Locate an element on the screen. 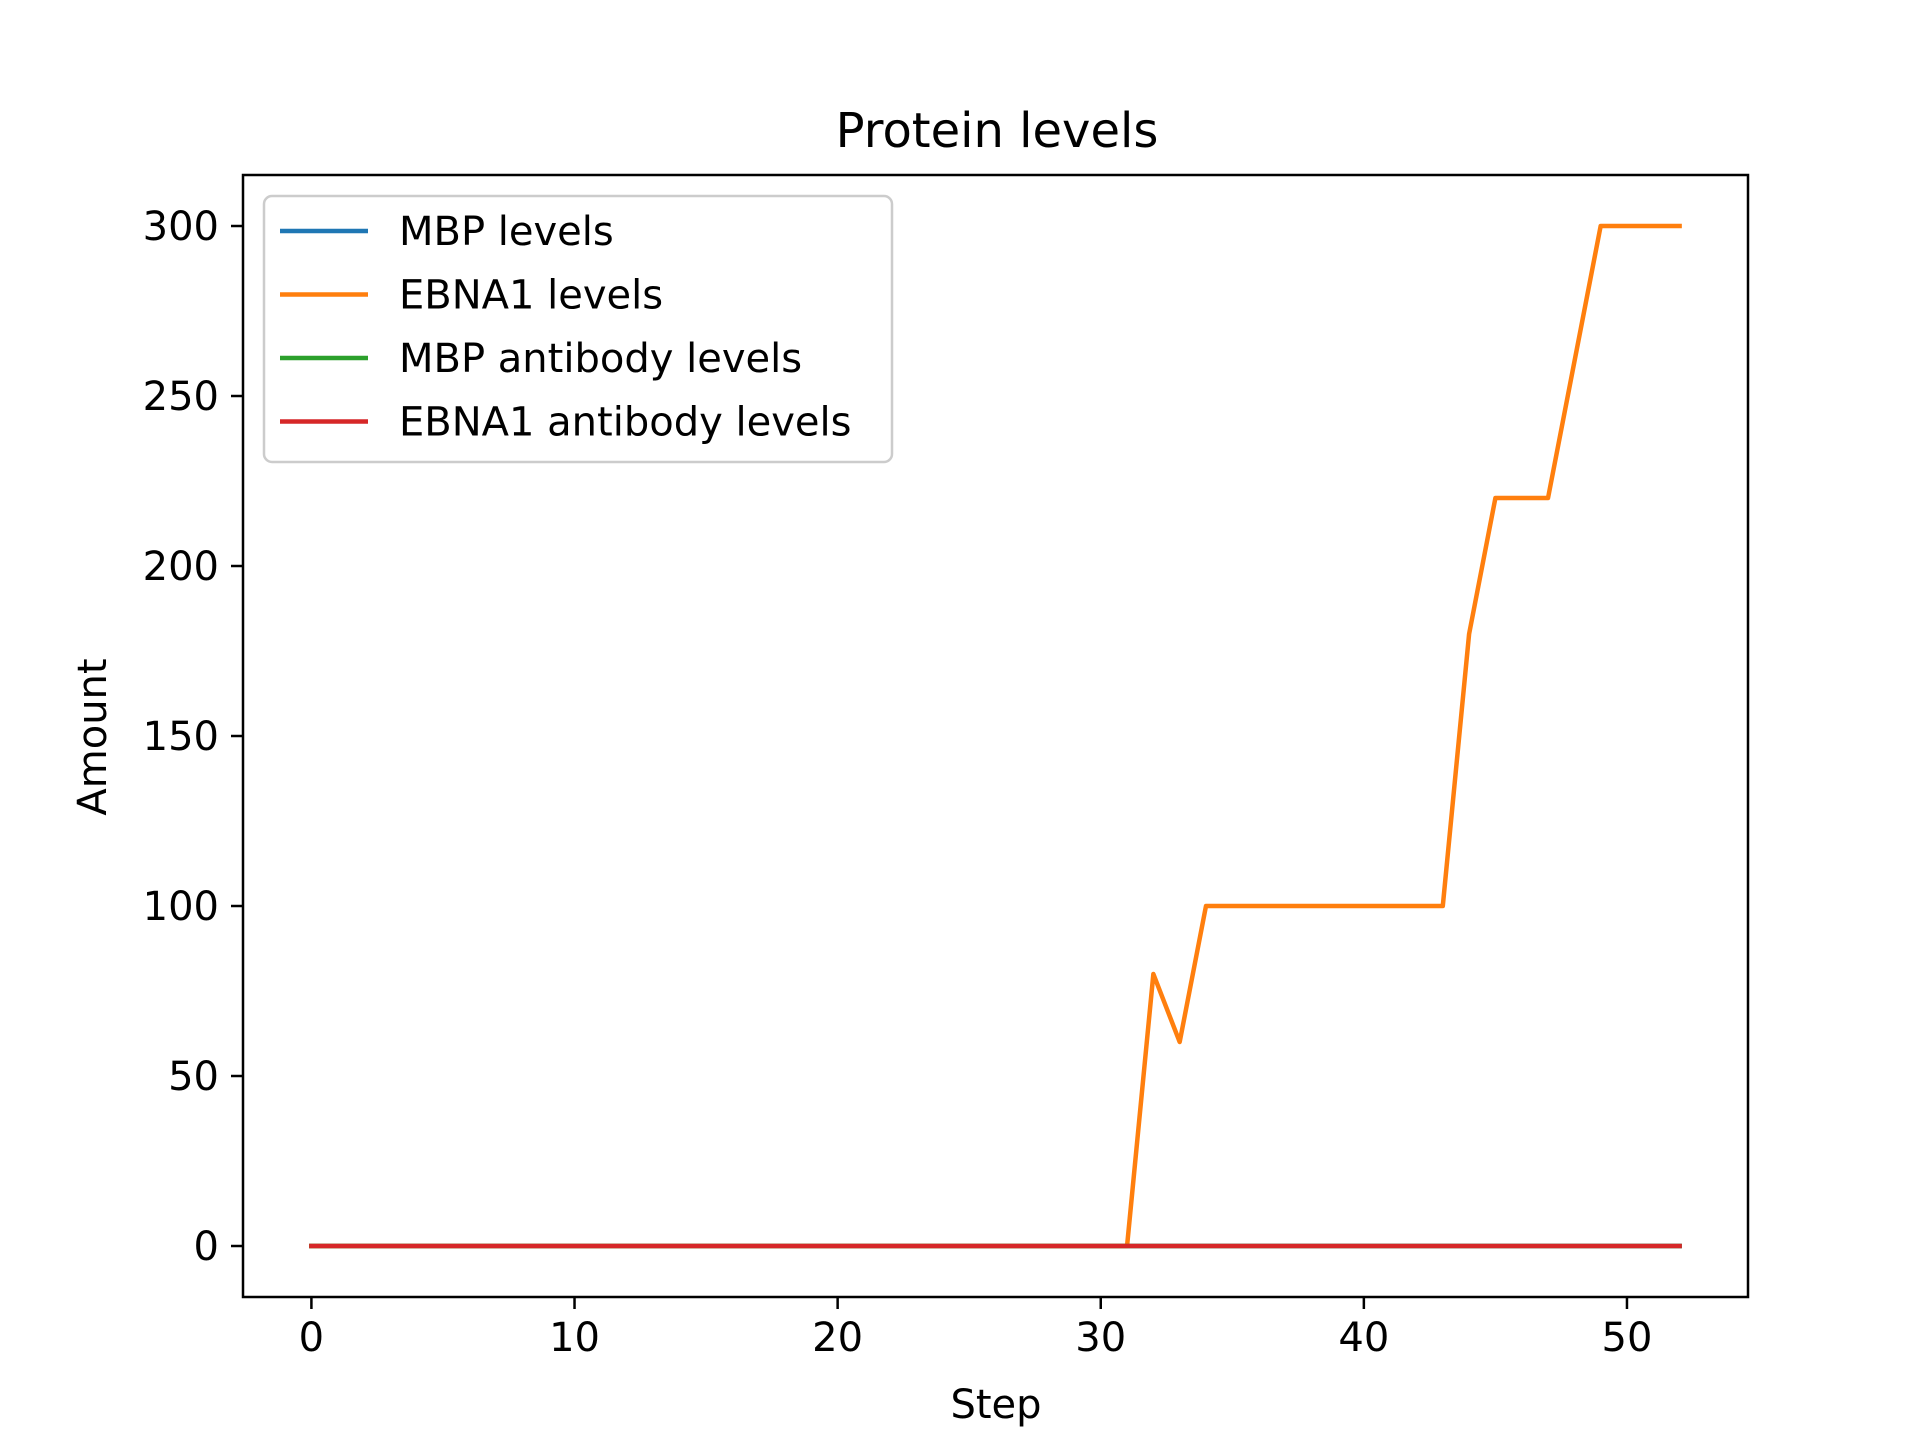 This screenshot has width=1920, height=1440. y-axis: 0 50 100 150 200 250 300 is located at coordinates (193, 737).